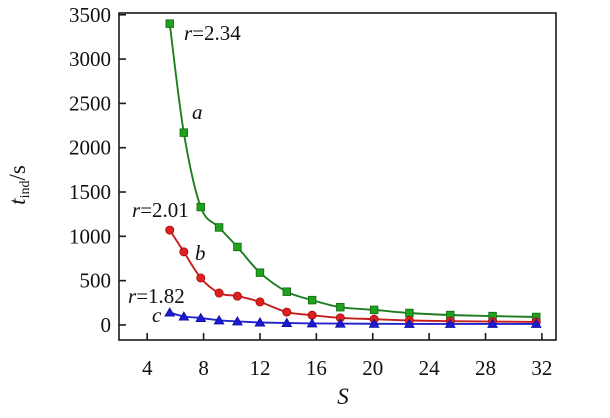 The image size is (610, 418). What do you see at coordinates (343, 396) in the screenshot?
I see `x-axis-label: S` at bounding box center [343, 396].